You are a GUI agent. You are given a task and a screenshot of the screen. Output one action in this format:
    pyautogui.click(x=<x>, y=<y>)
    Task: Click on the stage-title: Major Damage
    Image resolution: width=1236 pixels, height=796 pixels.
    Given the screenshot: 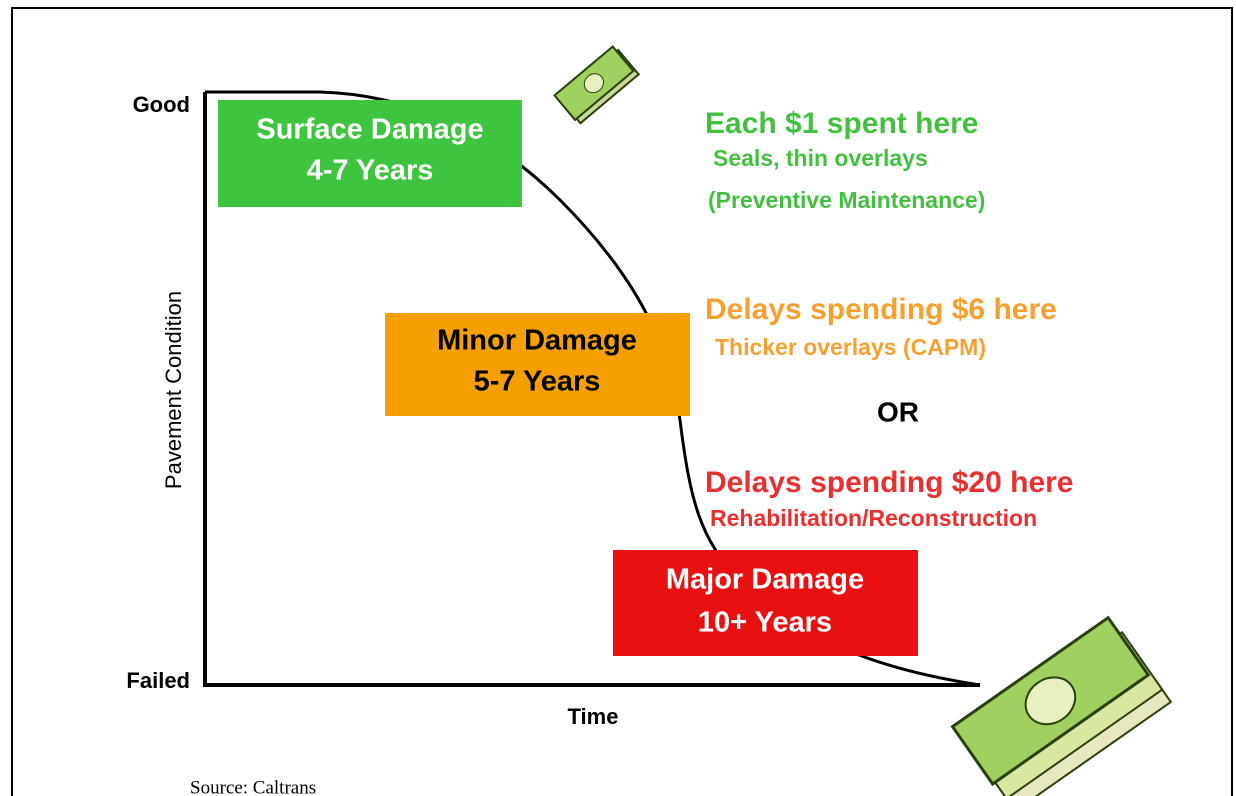 What is the action you would take?
    pyautogui.click(x=765, y=580)
    